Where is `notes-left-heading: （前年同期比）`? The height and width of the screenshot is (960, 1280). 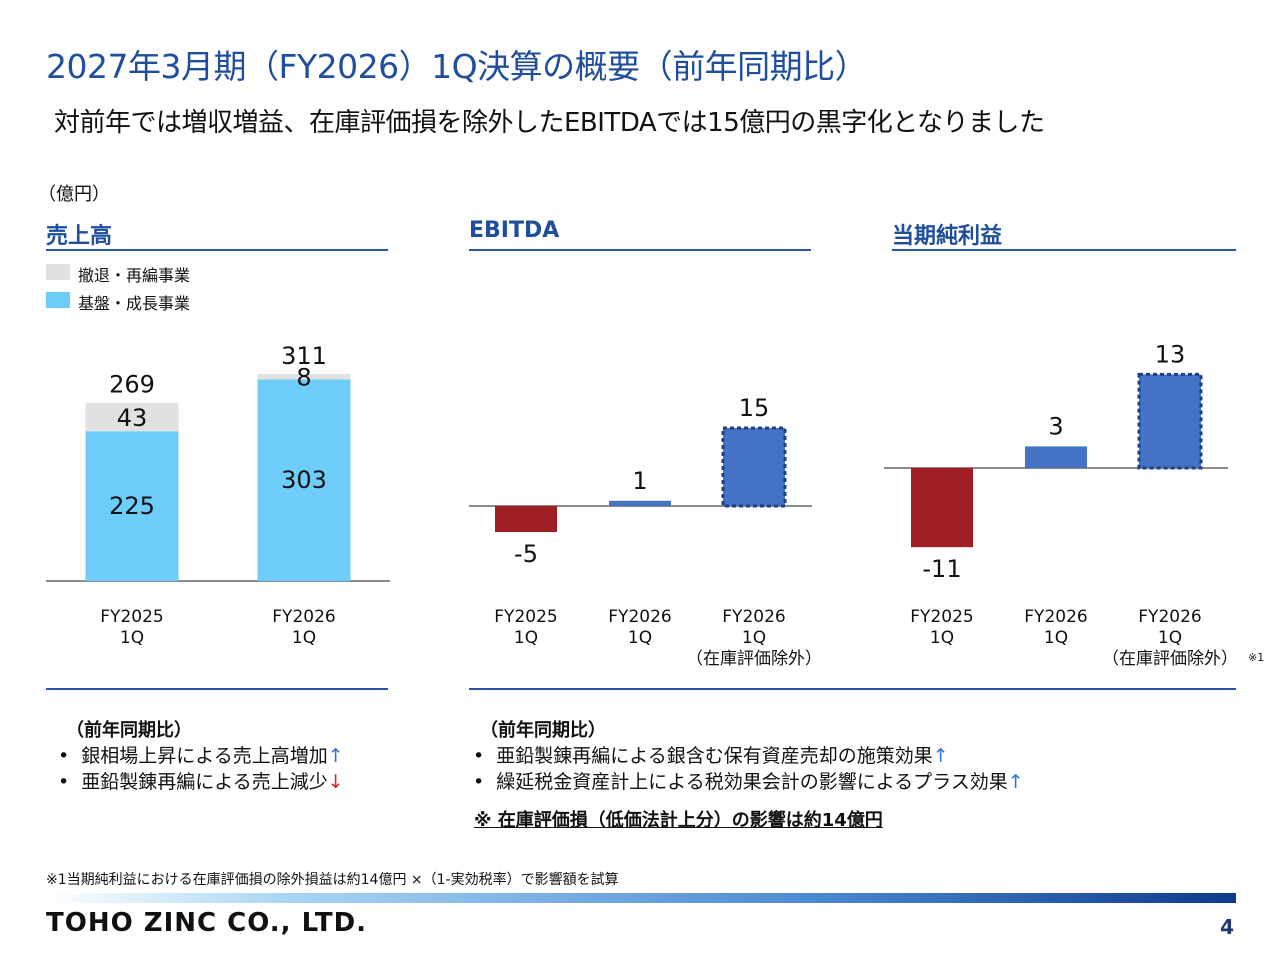 notes-left-heading: （前年同期比） is located at coordinates (129, 730).